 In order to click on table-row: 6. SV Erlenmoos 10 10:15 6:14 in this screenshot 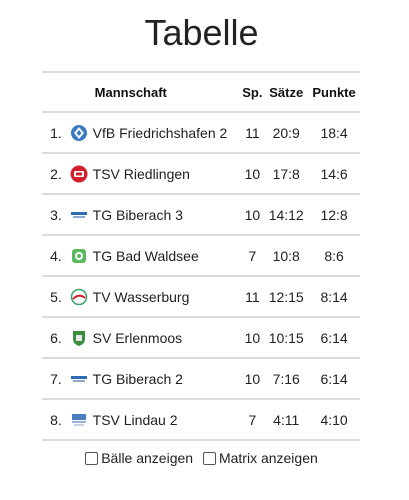, I will do `click(201, 338)`.